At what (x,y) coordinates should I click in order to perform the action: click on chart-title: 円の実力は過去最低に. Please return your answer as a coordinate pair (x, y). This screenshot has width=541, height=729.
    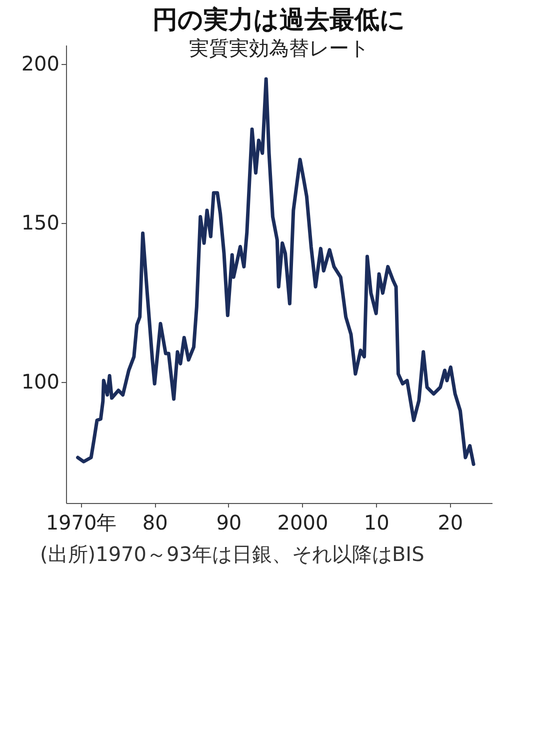
    Looking at the image, I should click on (279, 19).